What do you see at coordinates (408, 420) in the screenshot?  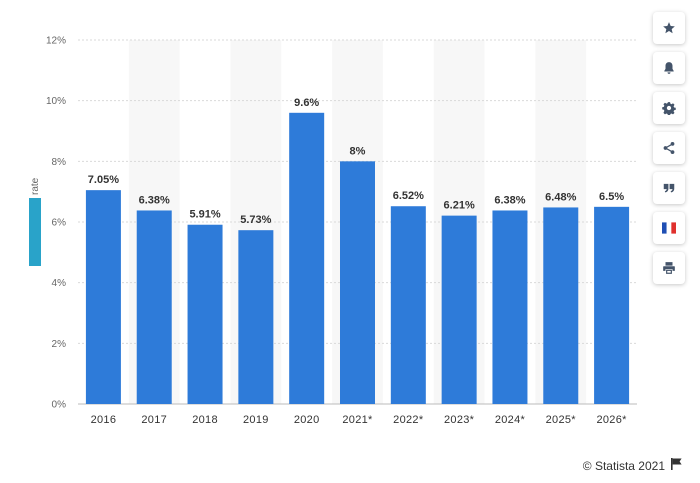 I see `x-tick-label: 2022*` at bounding box center [408, 420].